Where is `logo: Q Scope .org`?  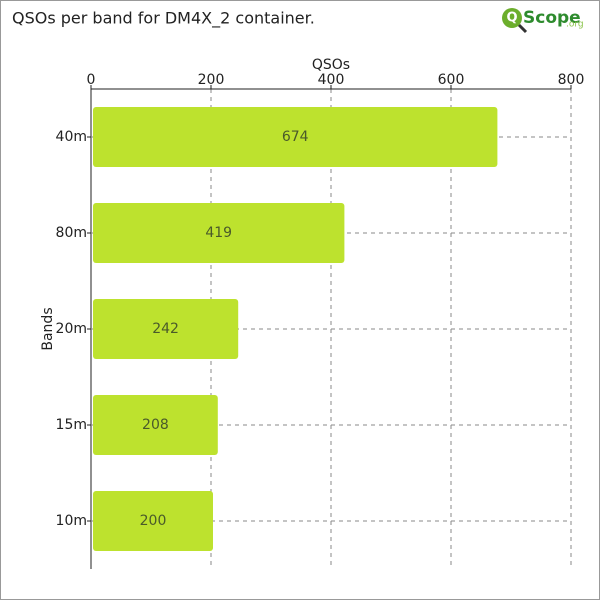 logo: Q Scope .org is located at coordinates (543, 21).